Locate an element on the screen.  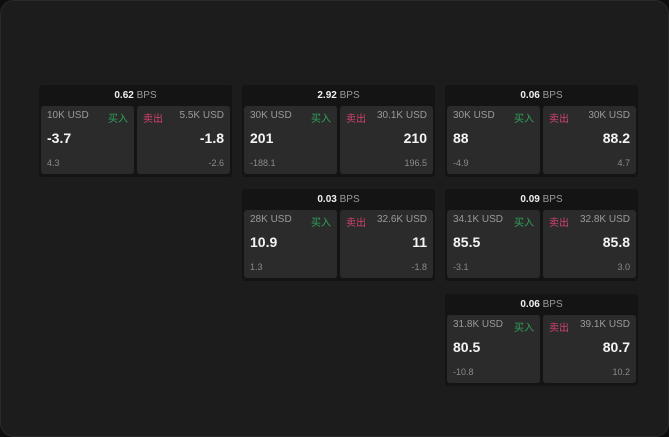
buy-button: 30K USD 买入 201 -188.1 is located at coordinates (290, 140).